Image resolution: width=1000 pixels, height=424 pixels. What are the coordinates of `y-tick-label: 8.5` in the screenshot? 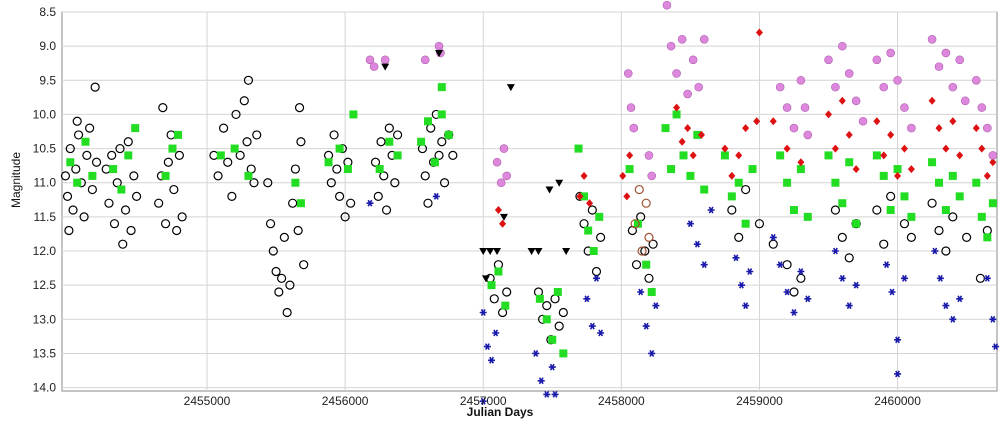 It's located at (47, 12).